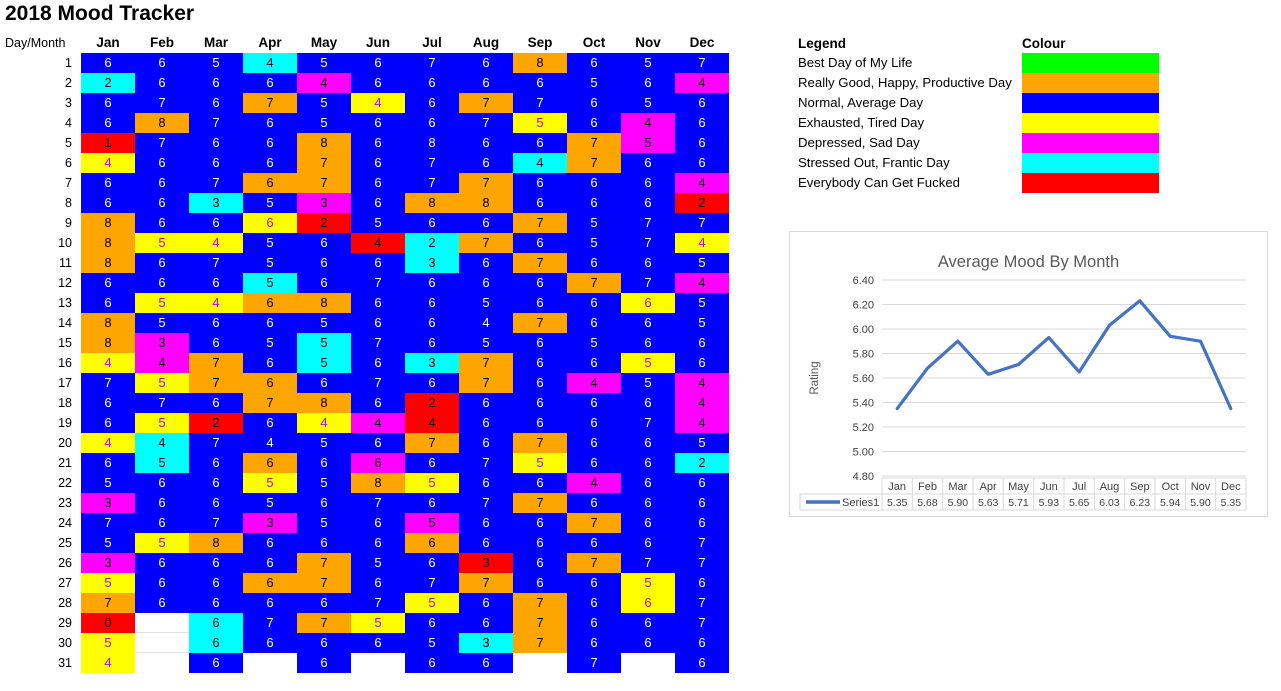  What do you see at coordinates (65, 583) in the screenshot?
I see `day-row-header: 27` at bounding box center [65, 583].